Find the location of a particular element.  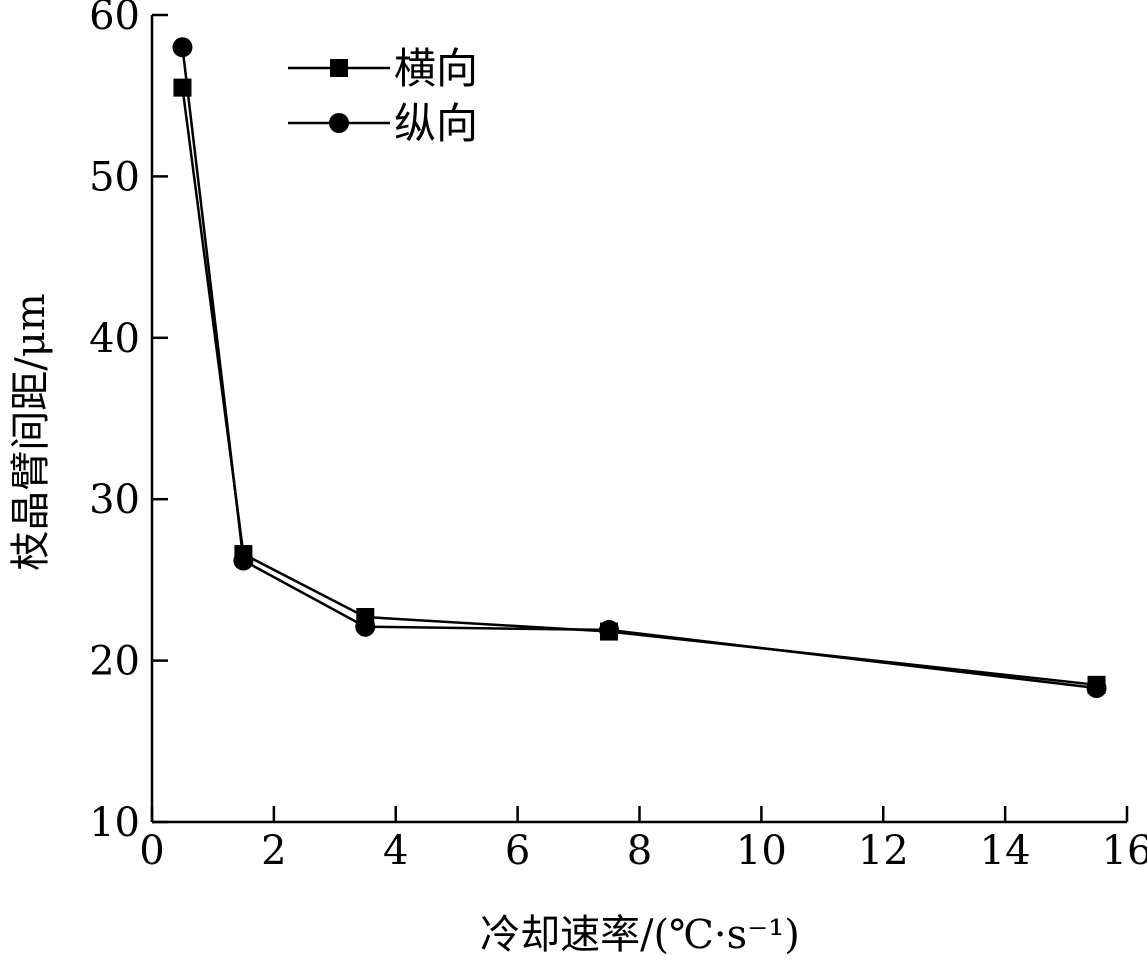

x-tick-label: 16 is located at coordinates (1124, 851).